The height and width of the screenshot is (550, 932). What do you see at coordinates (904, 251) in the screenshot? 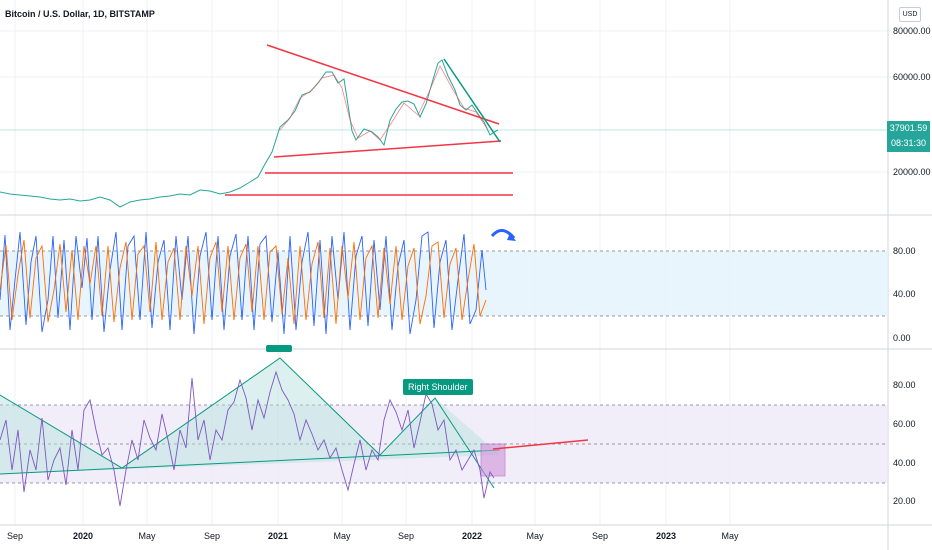
I see `stoch-label: 80.00` at bounding box center [904, 251].